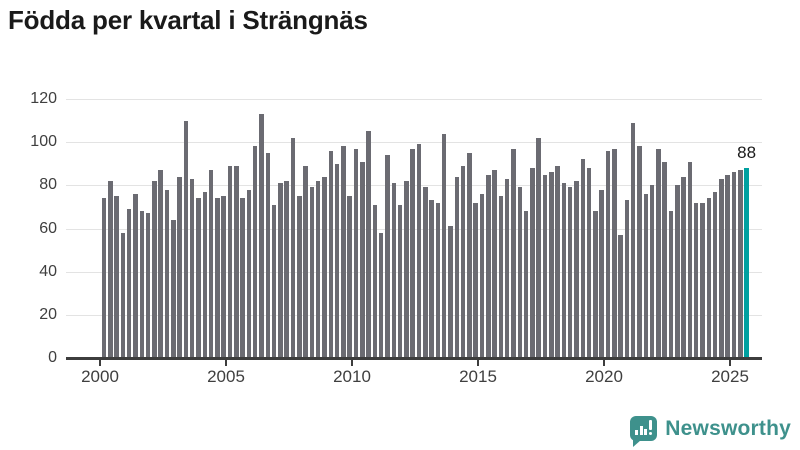  I want to click on logo-exclamation-icon, so click(650, 425).